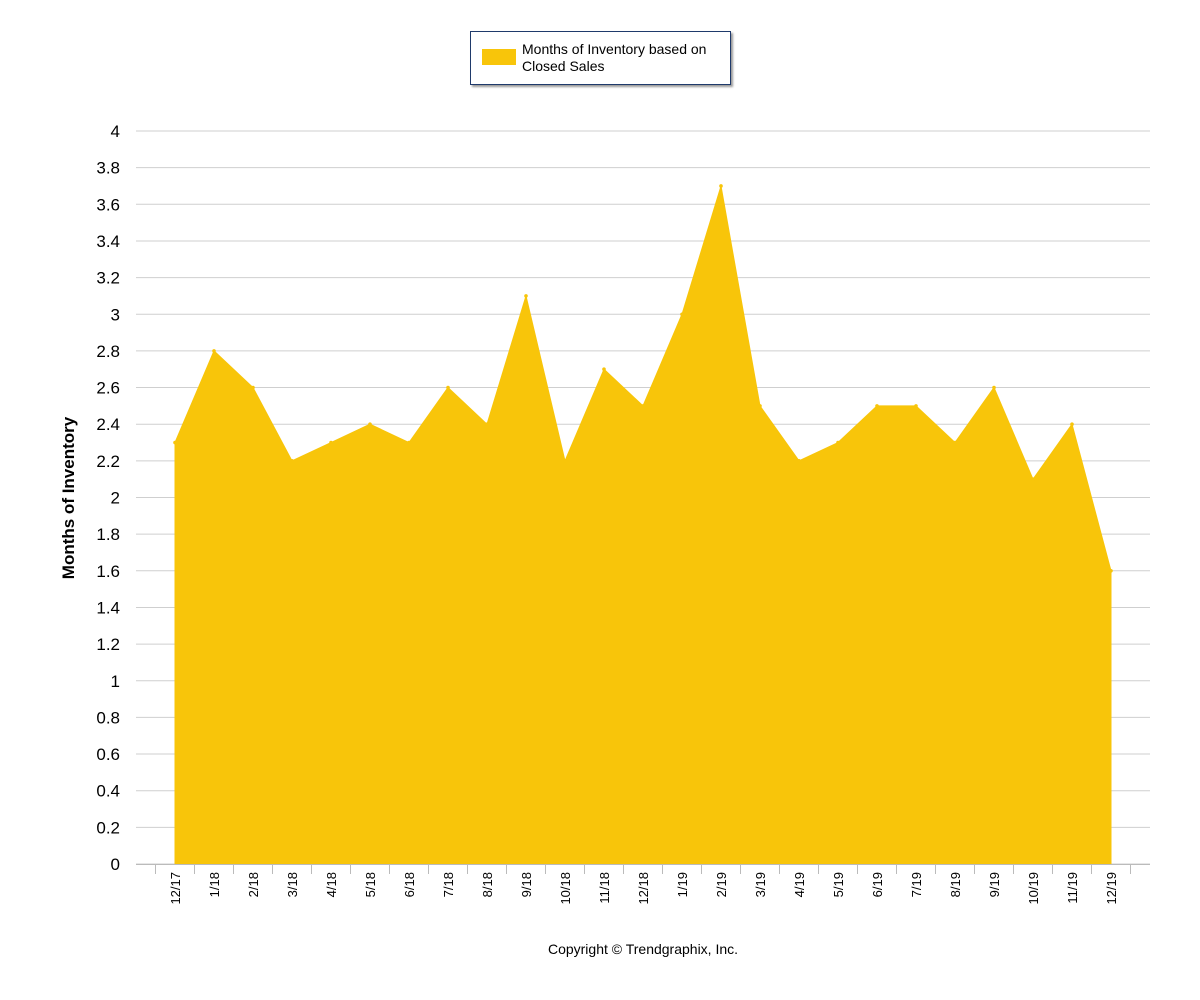 The image size is (1200, 1000). Describe the element at coordinates (292, 884) in the screenshot. I see `x-tick-label: 3/18` at that location.